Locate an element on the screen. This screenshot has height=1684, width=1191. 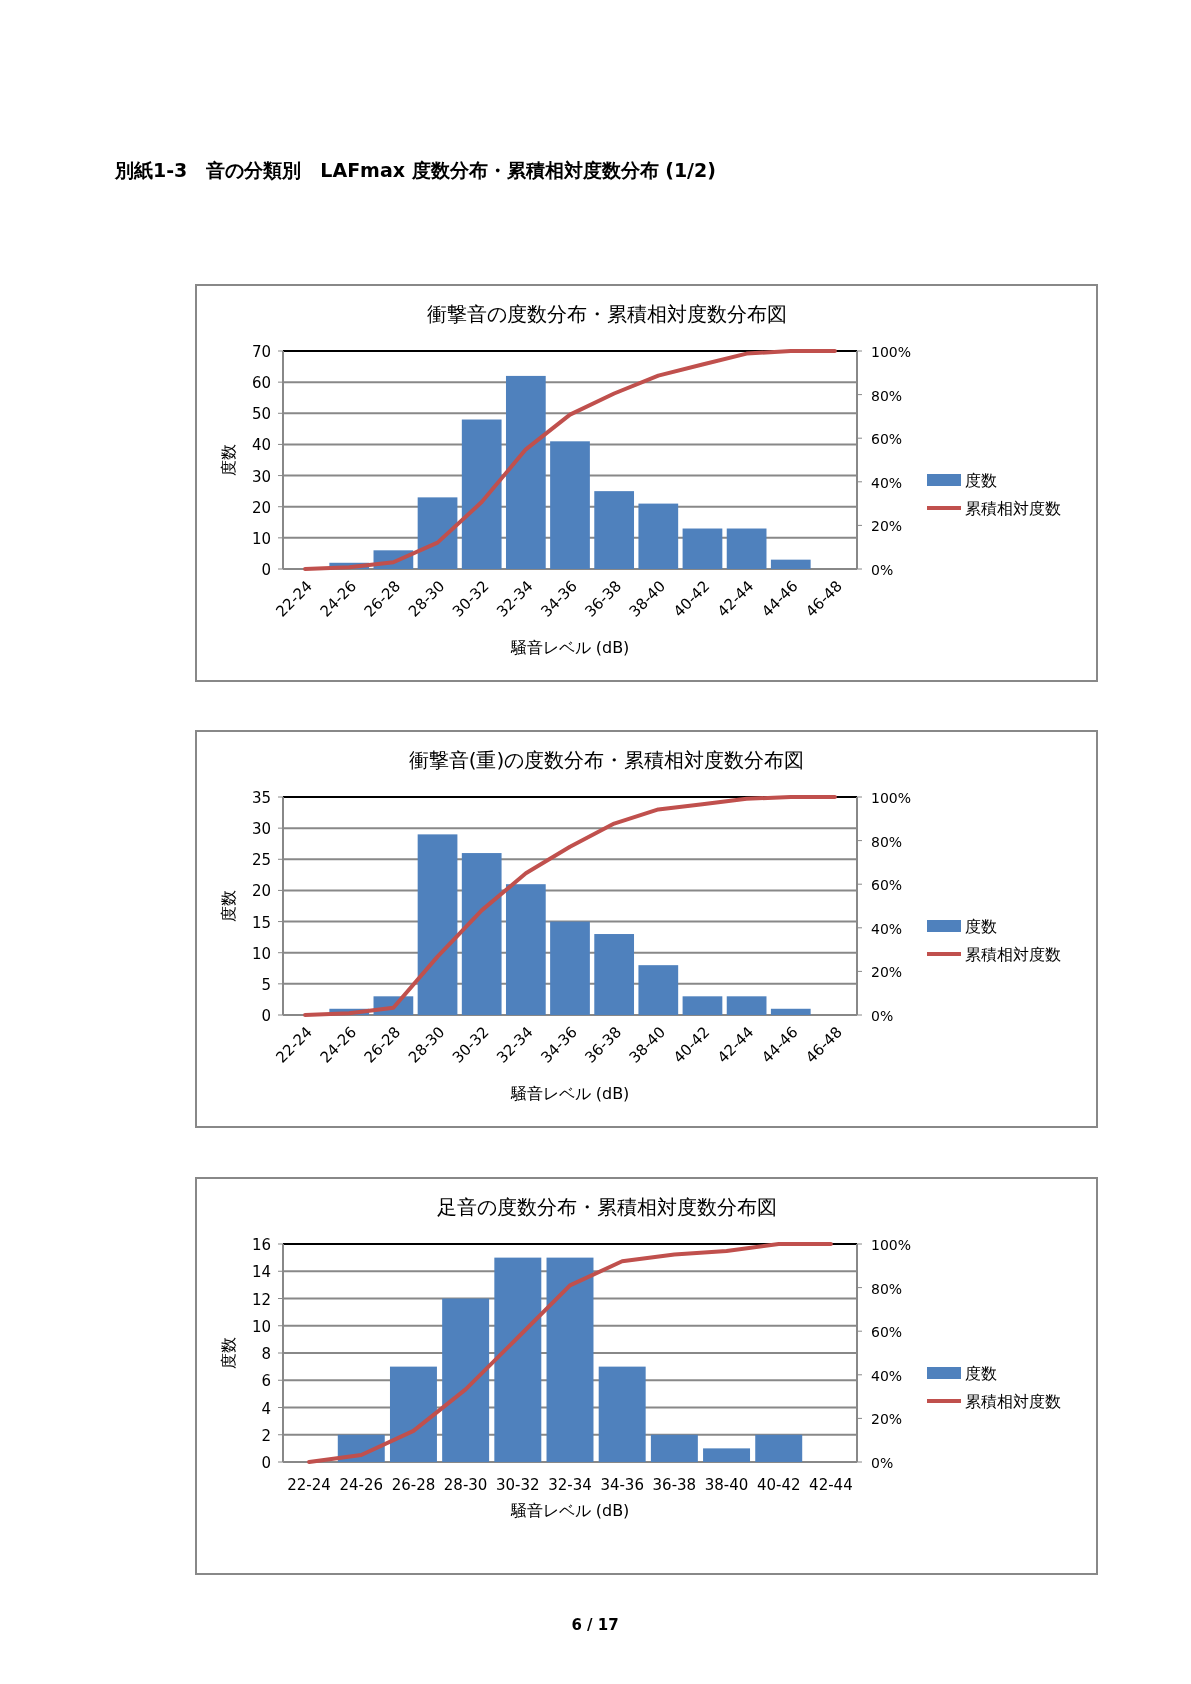
x-tick-label: 42-44 is located at coordinates (831, 1485).